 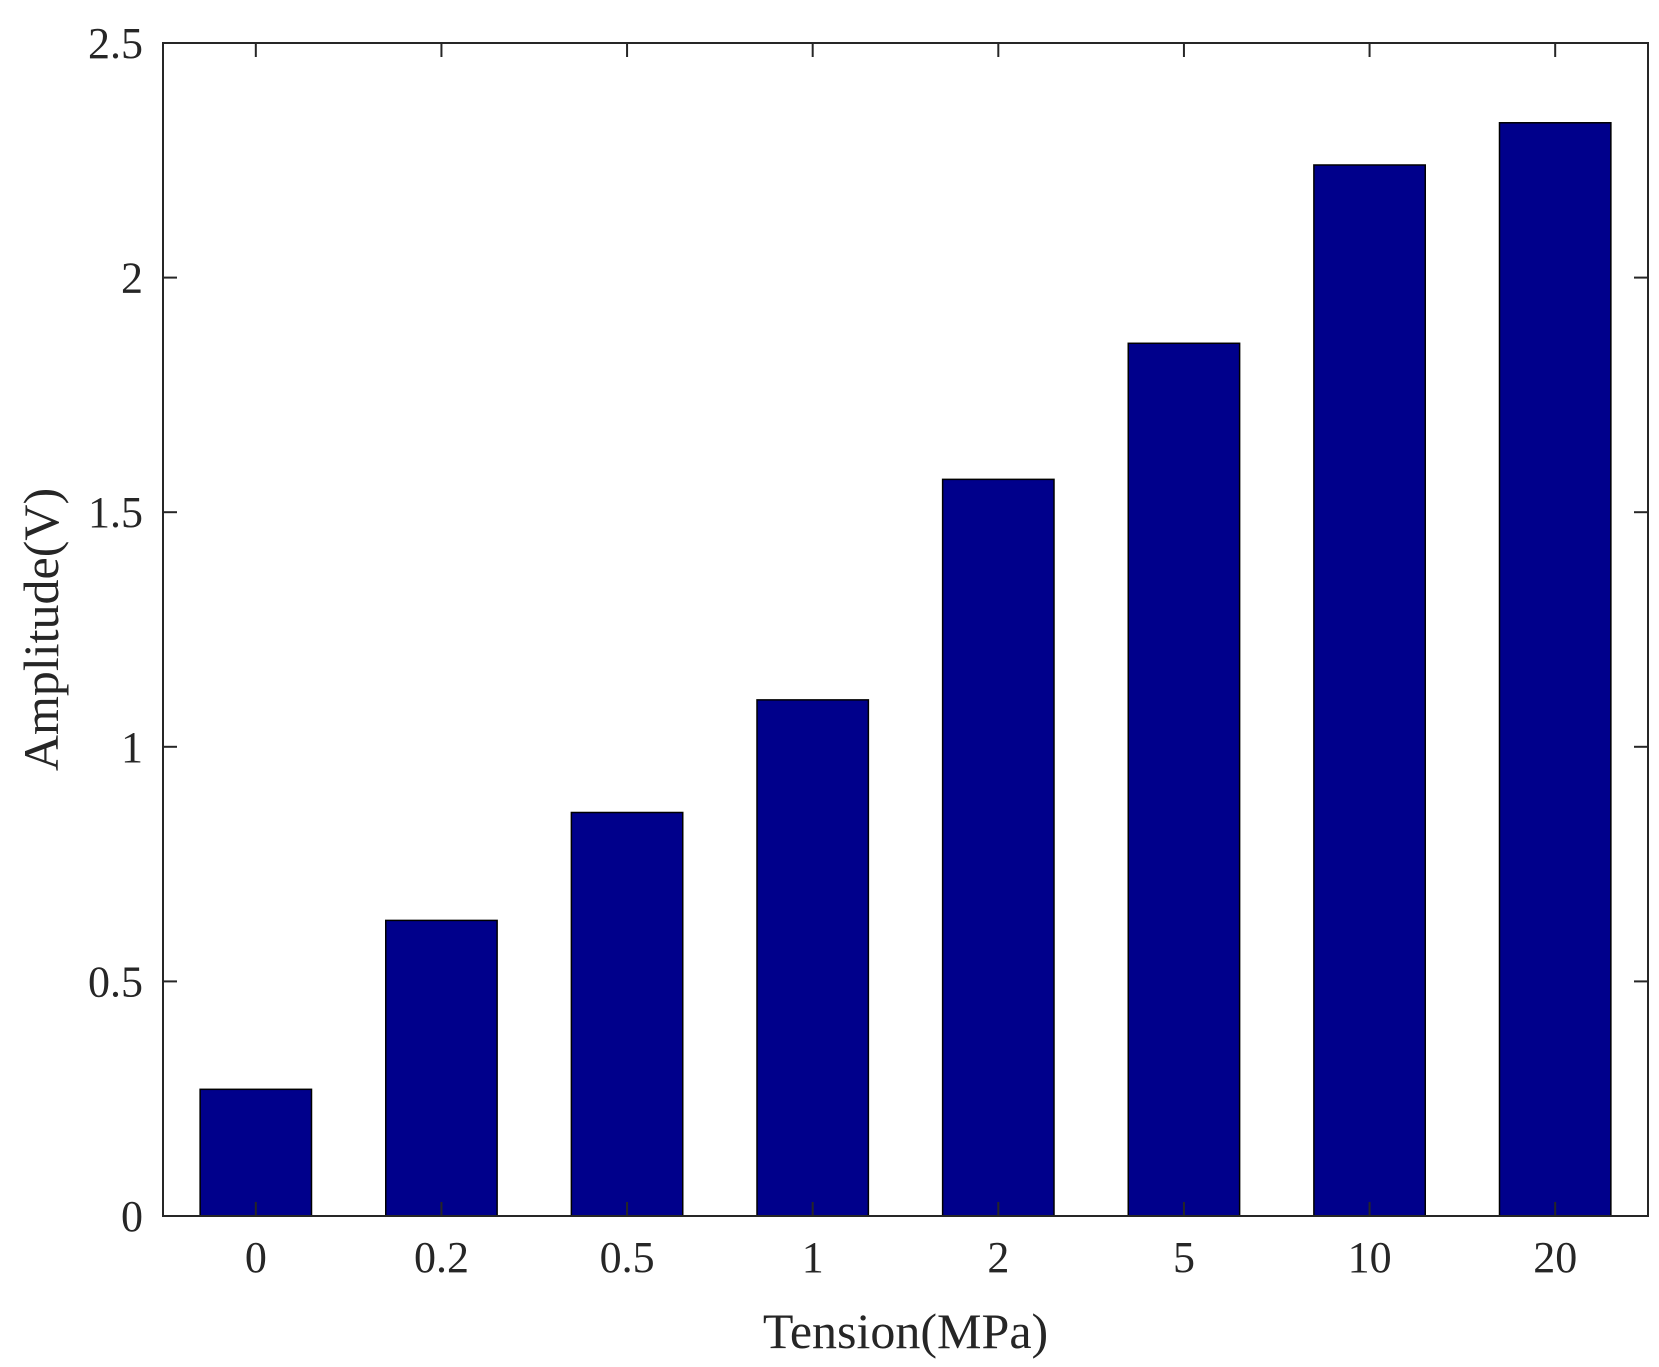 I want to click on x-tick-labels: 0 0.2 0.5 1 2 5 10 20, so click(x=911, y=1257).